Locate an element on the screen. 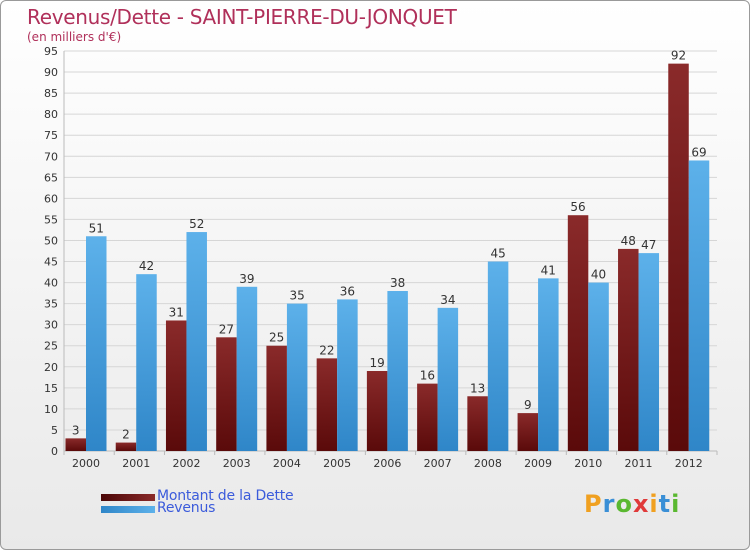  x-tick-label: 2006 is located at coordinates (387, 463).